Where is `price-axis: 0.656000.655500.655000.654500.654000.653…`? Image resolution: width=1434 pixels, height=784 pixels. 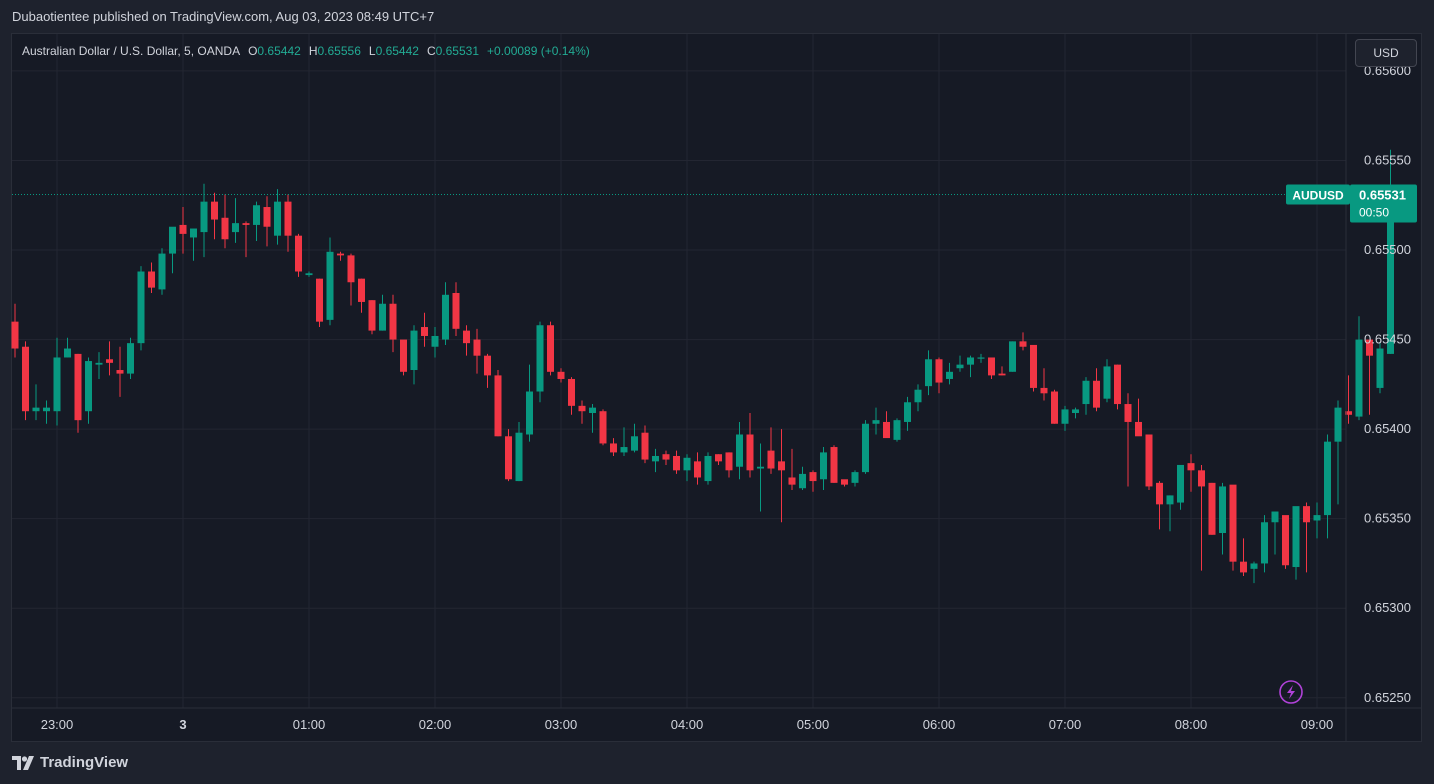 price-axis: 0.656000.655500.655000.654500.654000.653… is located at coordinates (1387, 384).